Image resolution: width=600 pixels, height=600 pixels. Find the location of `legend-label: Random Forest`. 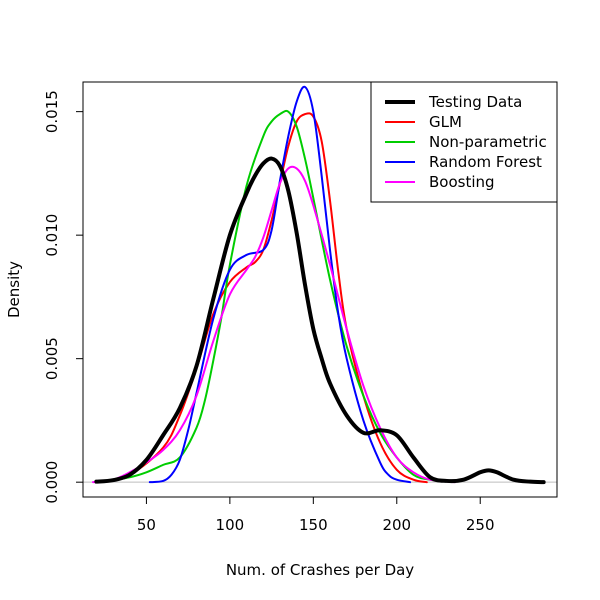

legend-label: Random Forest is located at coordinates (485, 162).